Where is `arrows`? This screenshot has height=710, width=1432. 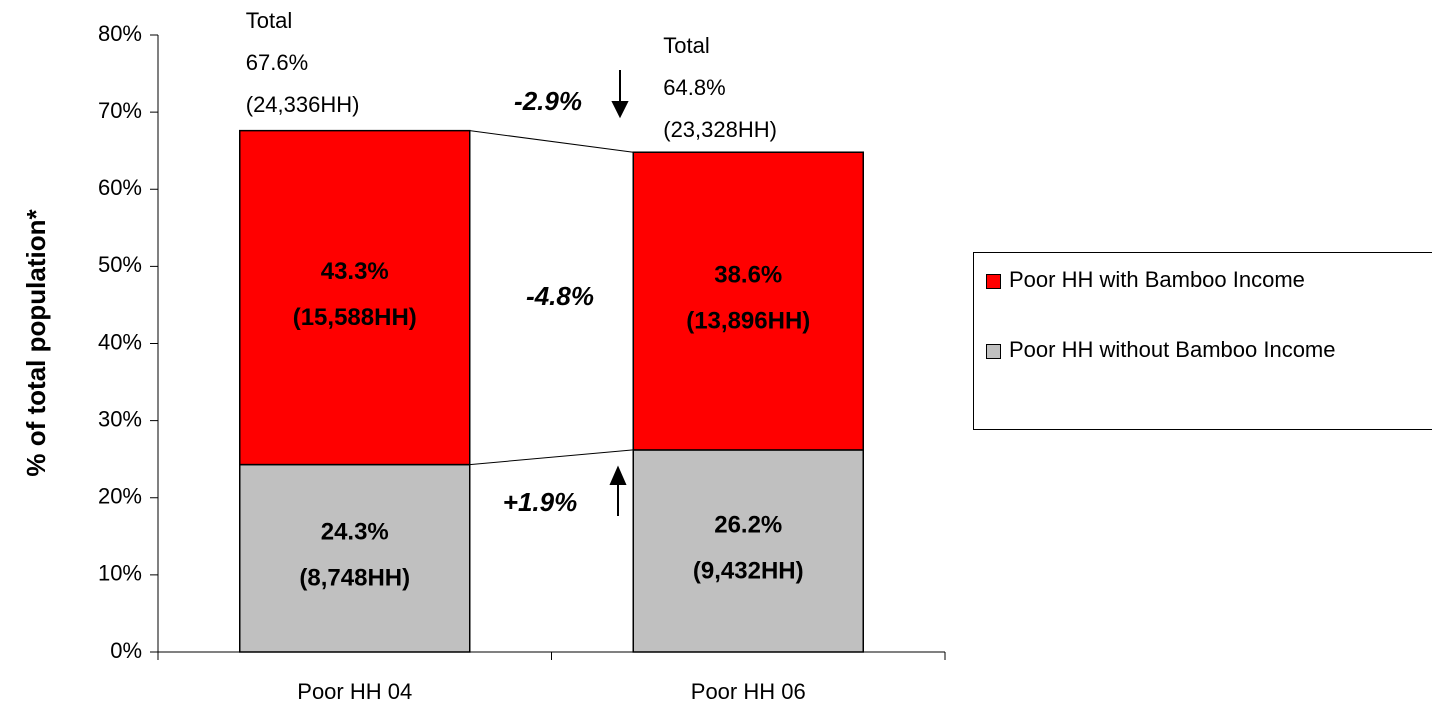
arrows is located at coordinates (619, 293).